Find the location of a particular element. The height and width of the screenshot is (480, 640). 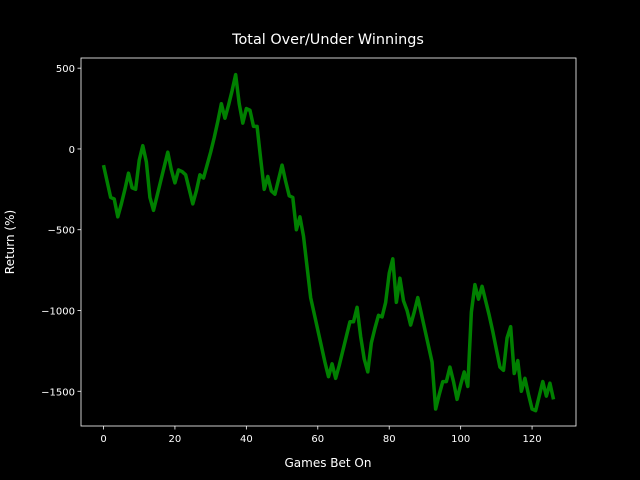

x-tick-label: 0 is located at coordinates (103, 439).